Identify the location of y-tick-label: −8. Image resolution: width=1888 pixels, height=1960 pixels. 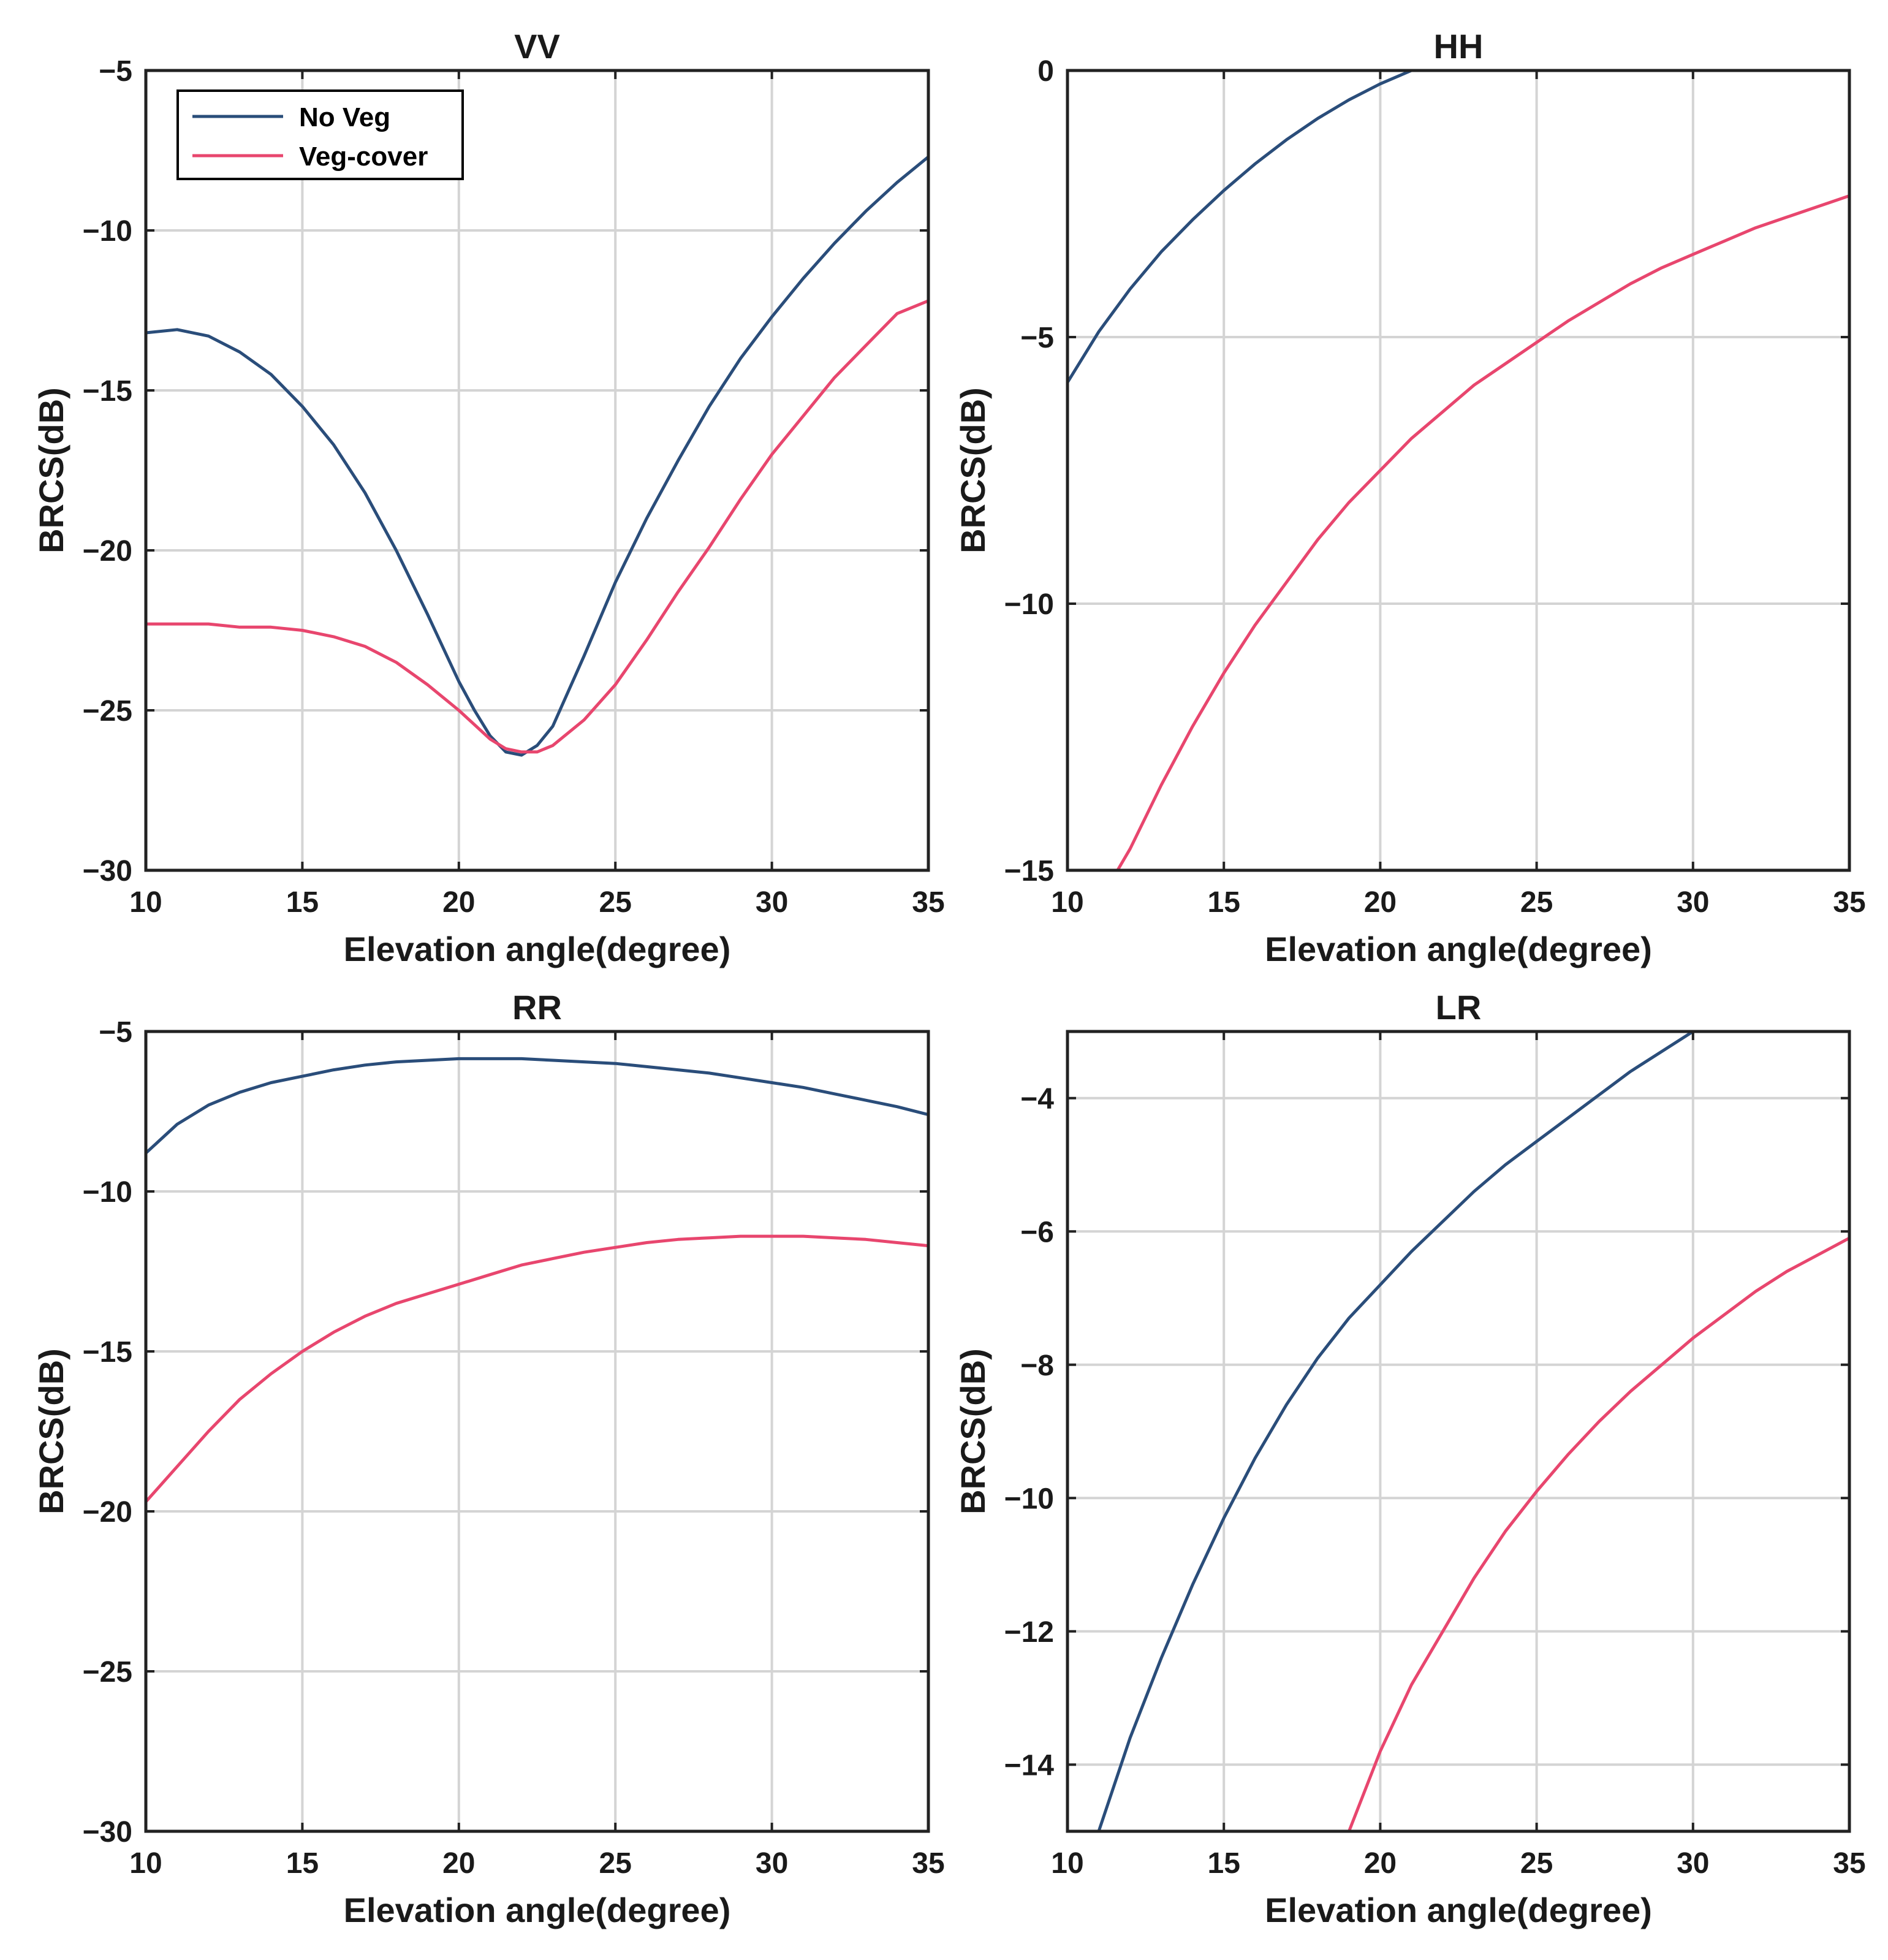
(1037, 1366).